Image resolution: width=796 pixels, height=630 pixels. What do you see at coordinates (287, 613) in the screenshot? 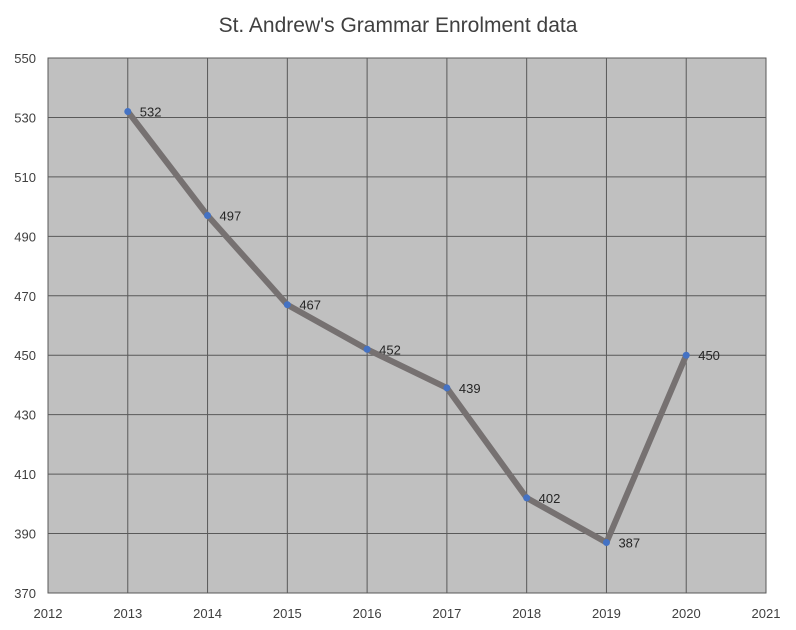
I see `x-tick-label: 2015` at bounding box center [287, 613].